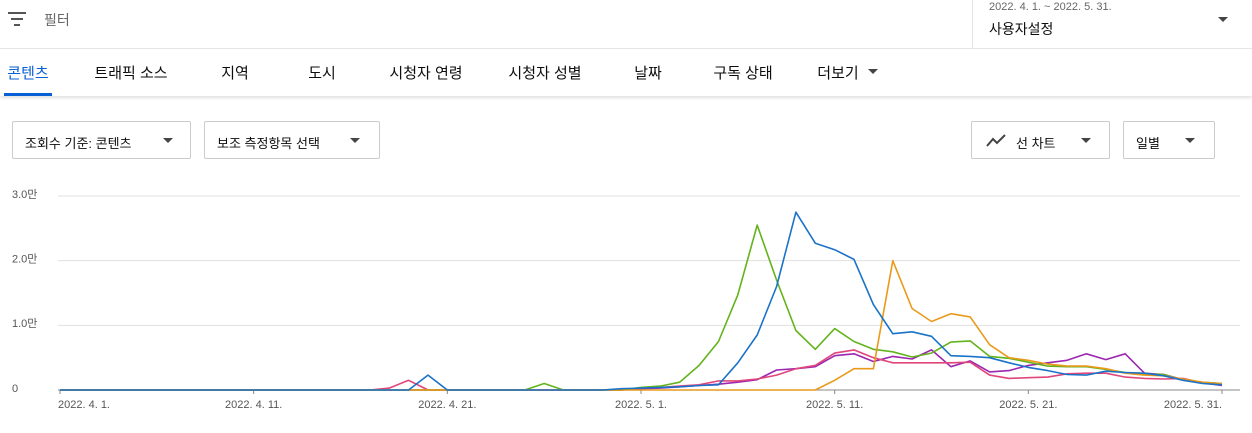  What do you see at coordinates (15, 389) in the screenshot?
I see `y-tick-label: 0` at bounding box center [15, 389].